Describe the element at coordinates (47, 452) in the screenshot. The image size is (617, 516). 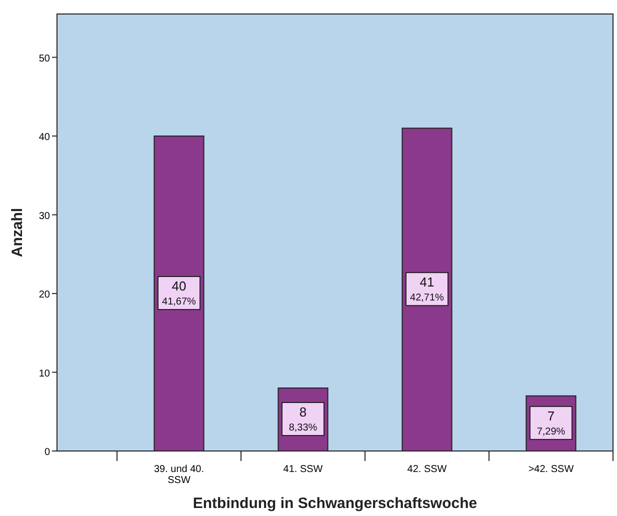
I see `y-tick-label: 0` at that location.